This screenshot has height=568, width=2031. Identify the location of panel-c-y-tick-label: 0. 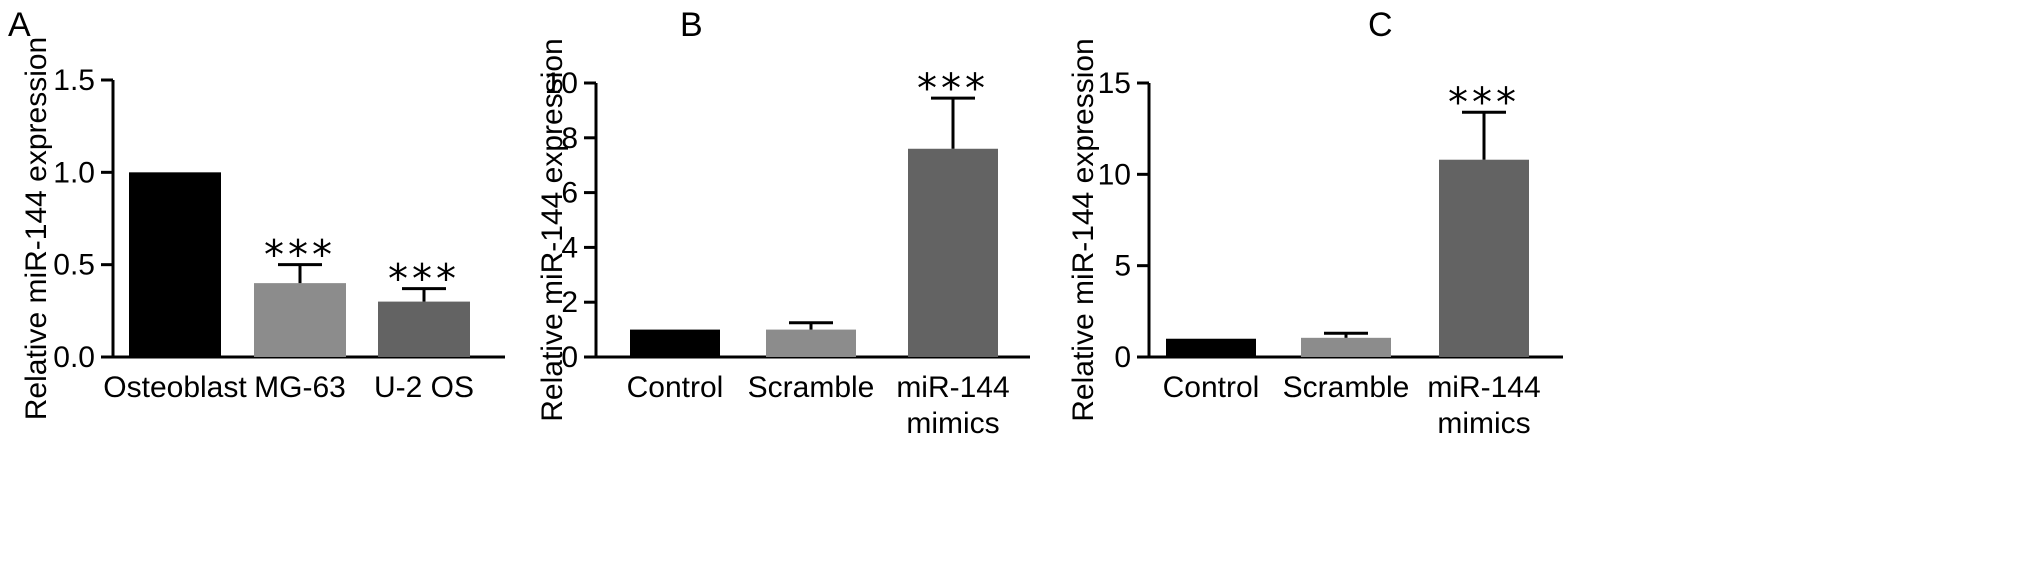
(1122, 357).